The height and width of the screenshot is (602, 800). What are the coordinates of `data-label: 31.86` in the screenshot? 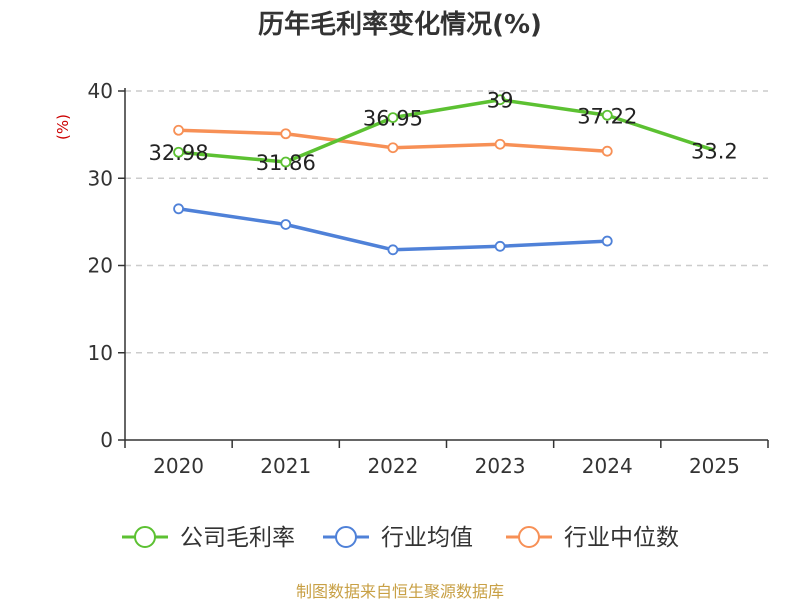 It's located at (286, 163).